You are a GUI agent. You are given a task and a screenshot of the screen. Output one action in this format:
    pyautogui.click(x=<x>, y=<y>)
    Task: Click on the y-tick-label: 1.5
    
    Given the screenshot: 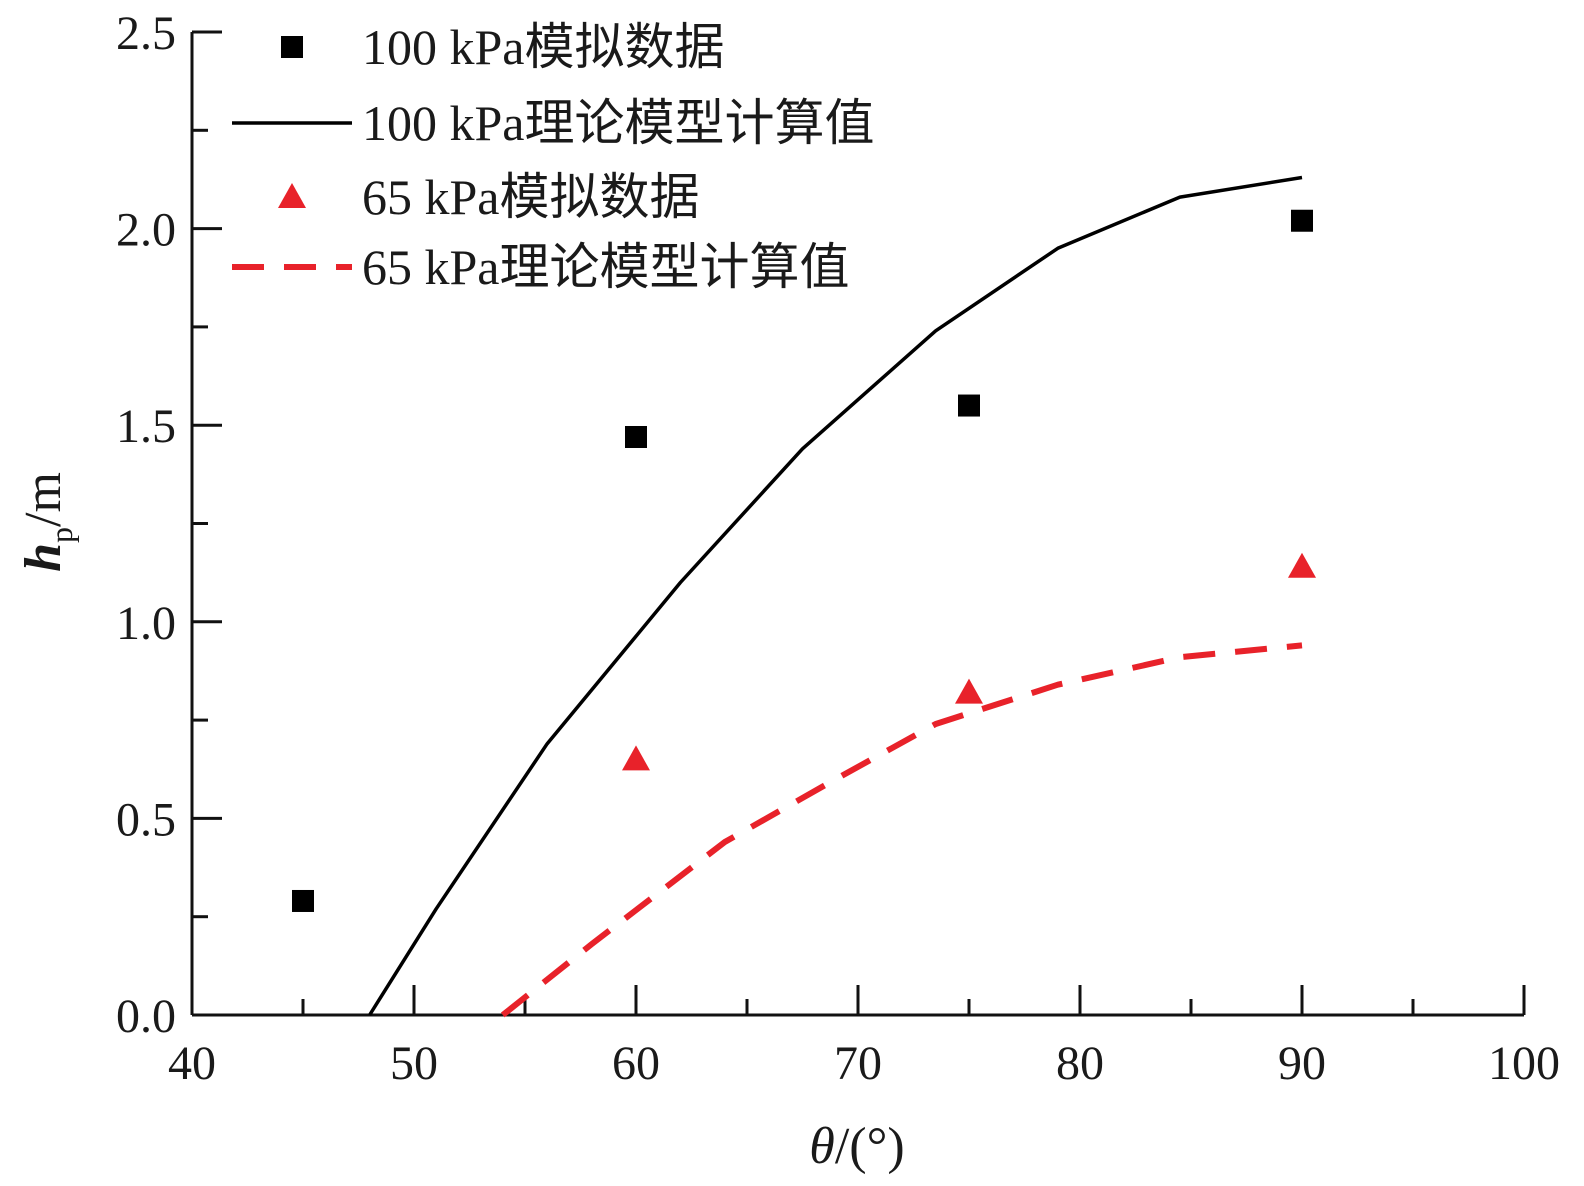 What is the action you would take?
    pyautogui.click(x=146, y=426)
    